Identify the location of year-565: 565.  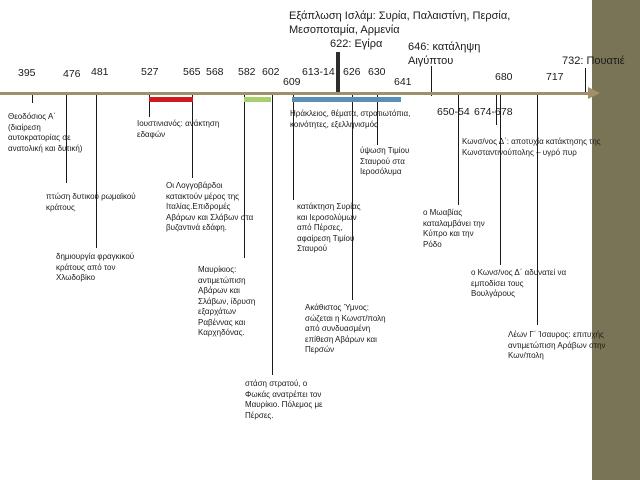
(192, 72).